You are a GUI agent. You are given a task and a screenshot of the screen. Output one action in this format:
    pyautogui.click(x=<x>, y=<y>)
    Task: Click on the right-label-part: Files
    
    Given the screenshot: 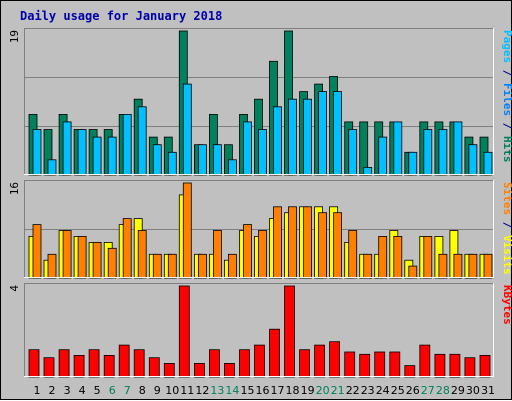 What is the action you would take?
    pyautogui.click(x=506, y=99)
    